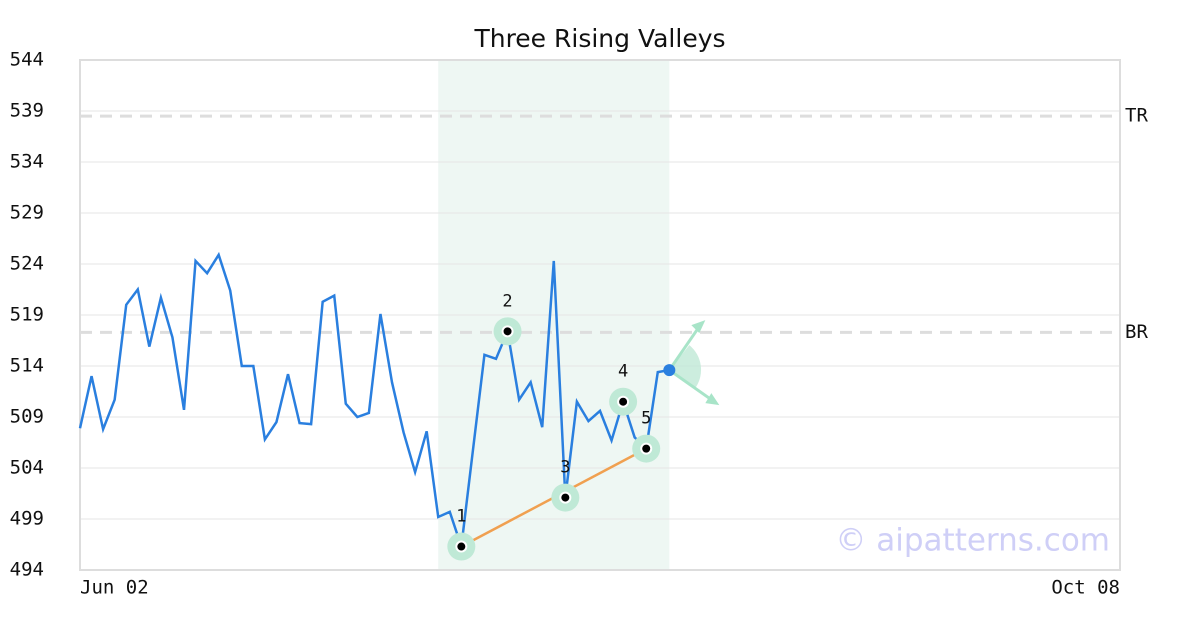  Describe the element at coordinates (27, 213) in the screenshot. I see `y-tick-label: 529` at that location.